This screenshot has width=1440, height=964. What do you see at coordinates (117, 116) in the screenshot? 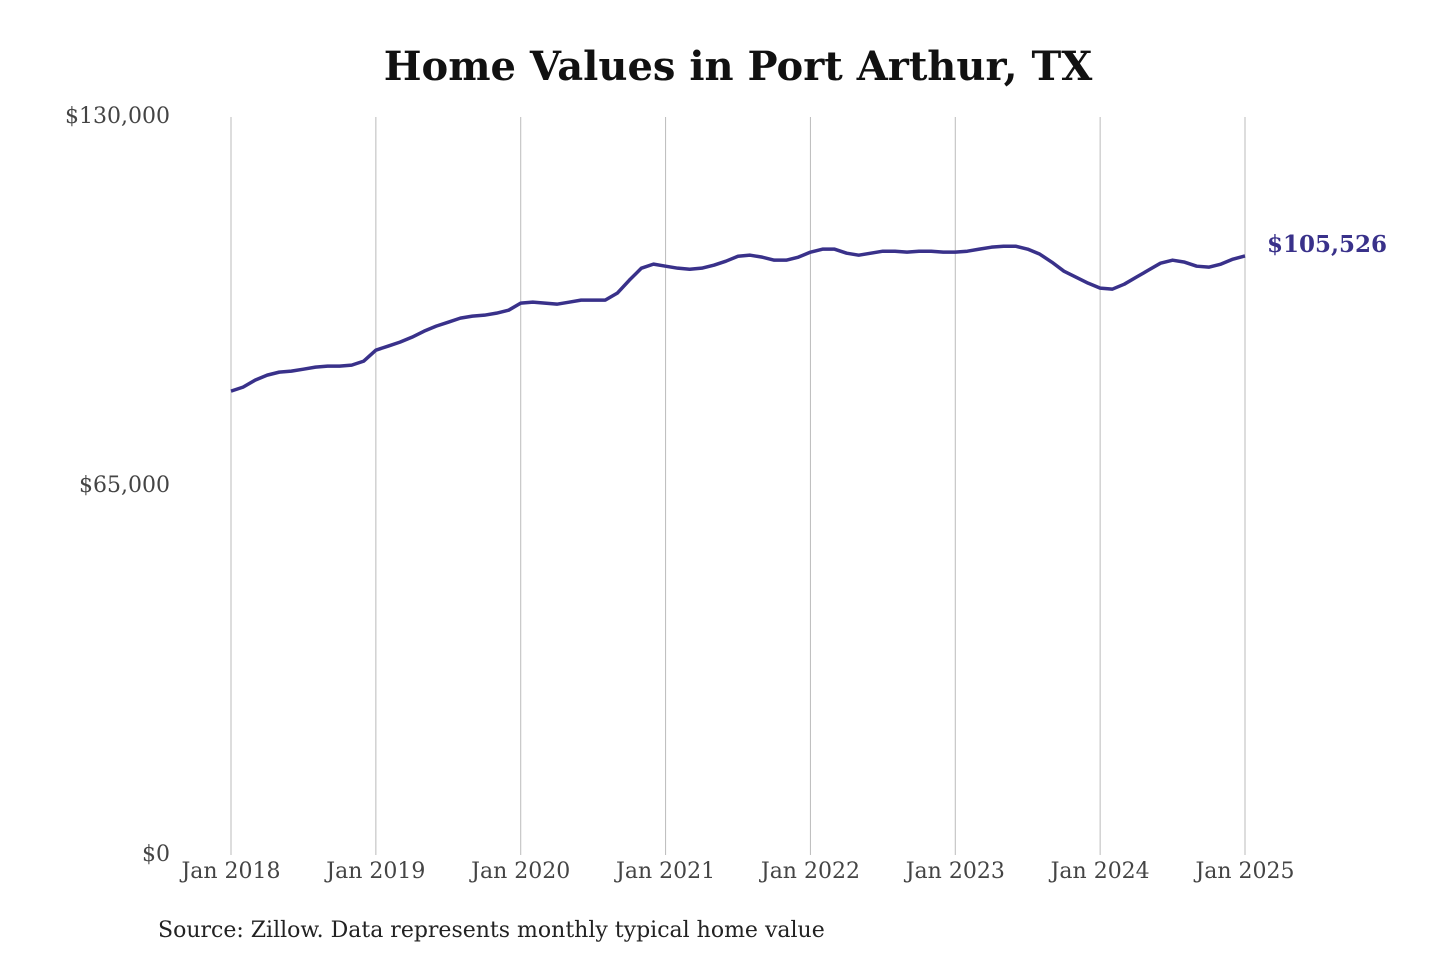
I see `y-tick-label: $130,000` at bounding box center [117, 116].